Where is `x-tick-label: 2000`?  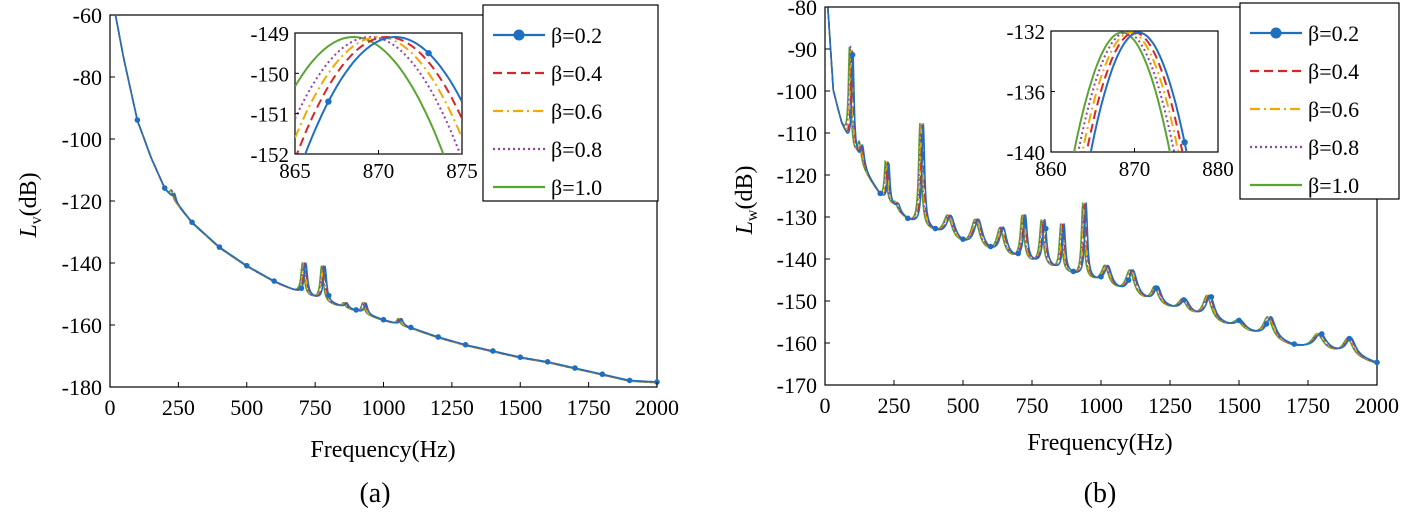 x-tick-label: 2000 is located at coordinates (657, 407).